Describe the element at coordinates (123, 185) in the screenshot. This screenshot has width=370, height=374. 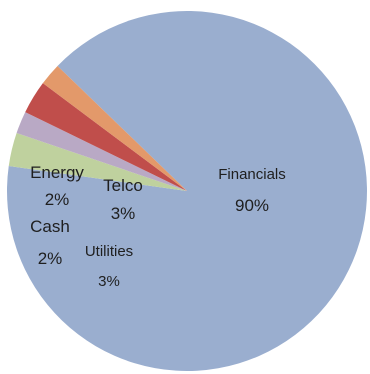
I see `telco-label: Telco` at that location.